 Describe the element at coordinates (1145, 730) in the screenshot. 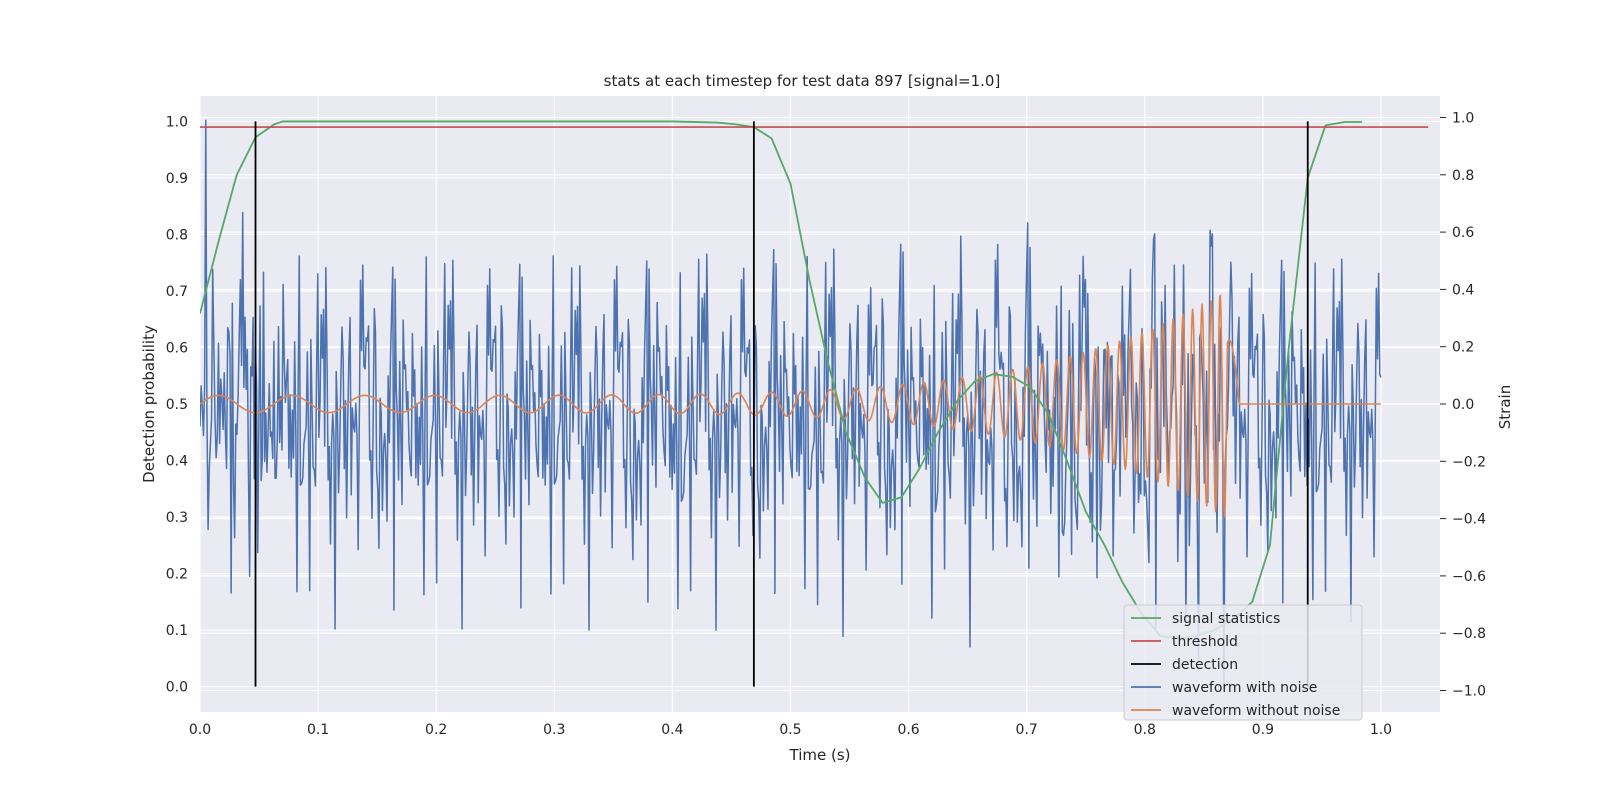

I see `x-tick-label: 0.8` at that location.